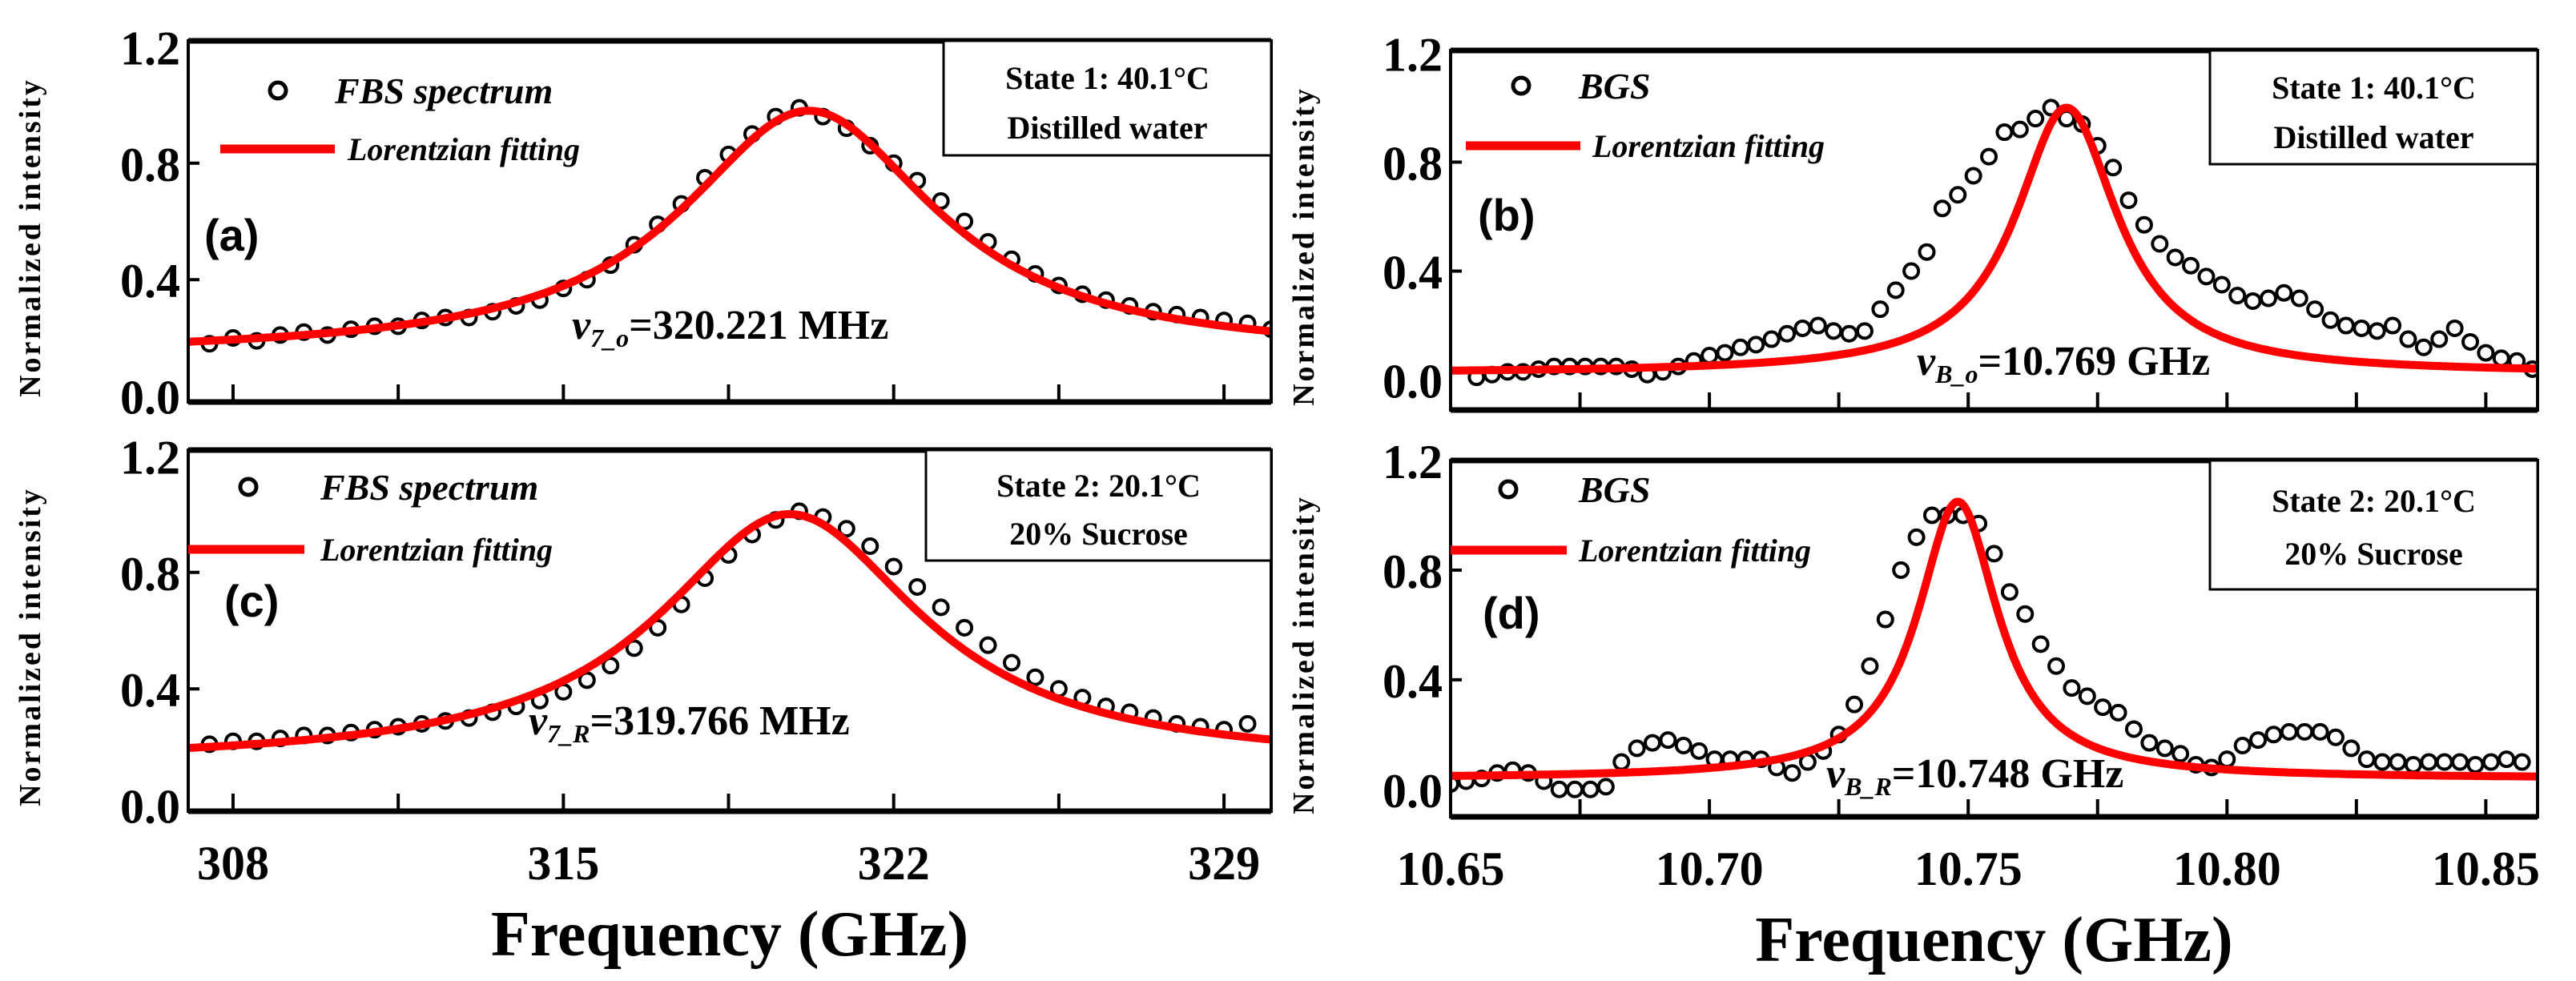 The height and width of the screenshot is (981, 2576). Describe the element at coordinates (1614, 489) in the screenshot. I see `legend-scatter-label: BGS` at that location.